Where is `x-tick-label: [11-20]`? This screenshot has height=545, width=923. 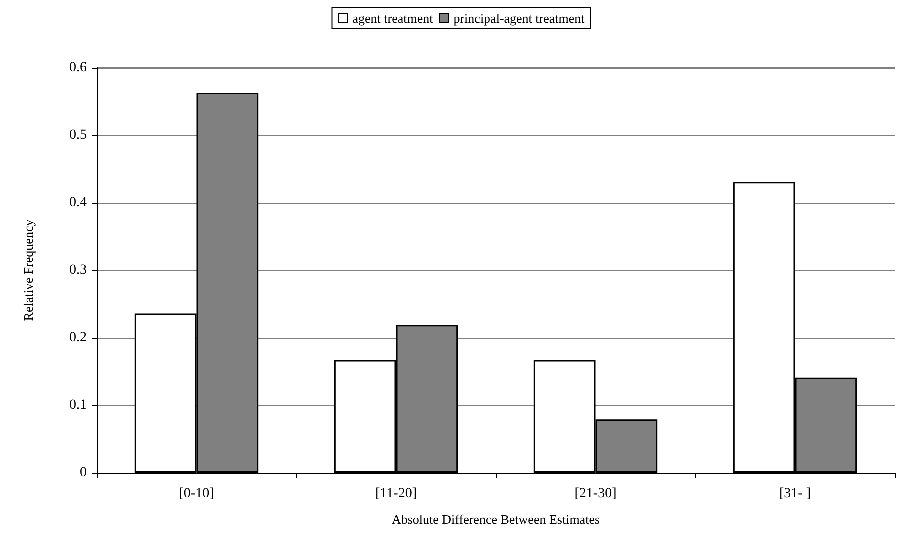
x-tick-label: [11-20] is located at coordinates (396, 494).